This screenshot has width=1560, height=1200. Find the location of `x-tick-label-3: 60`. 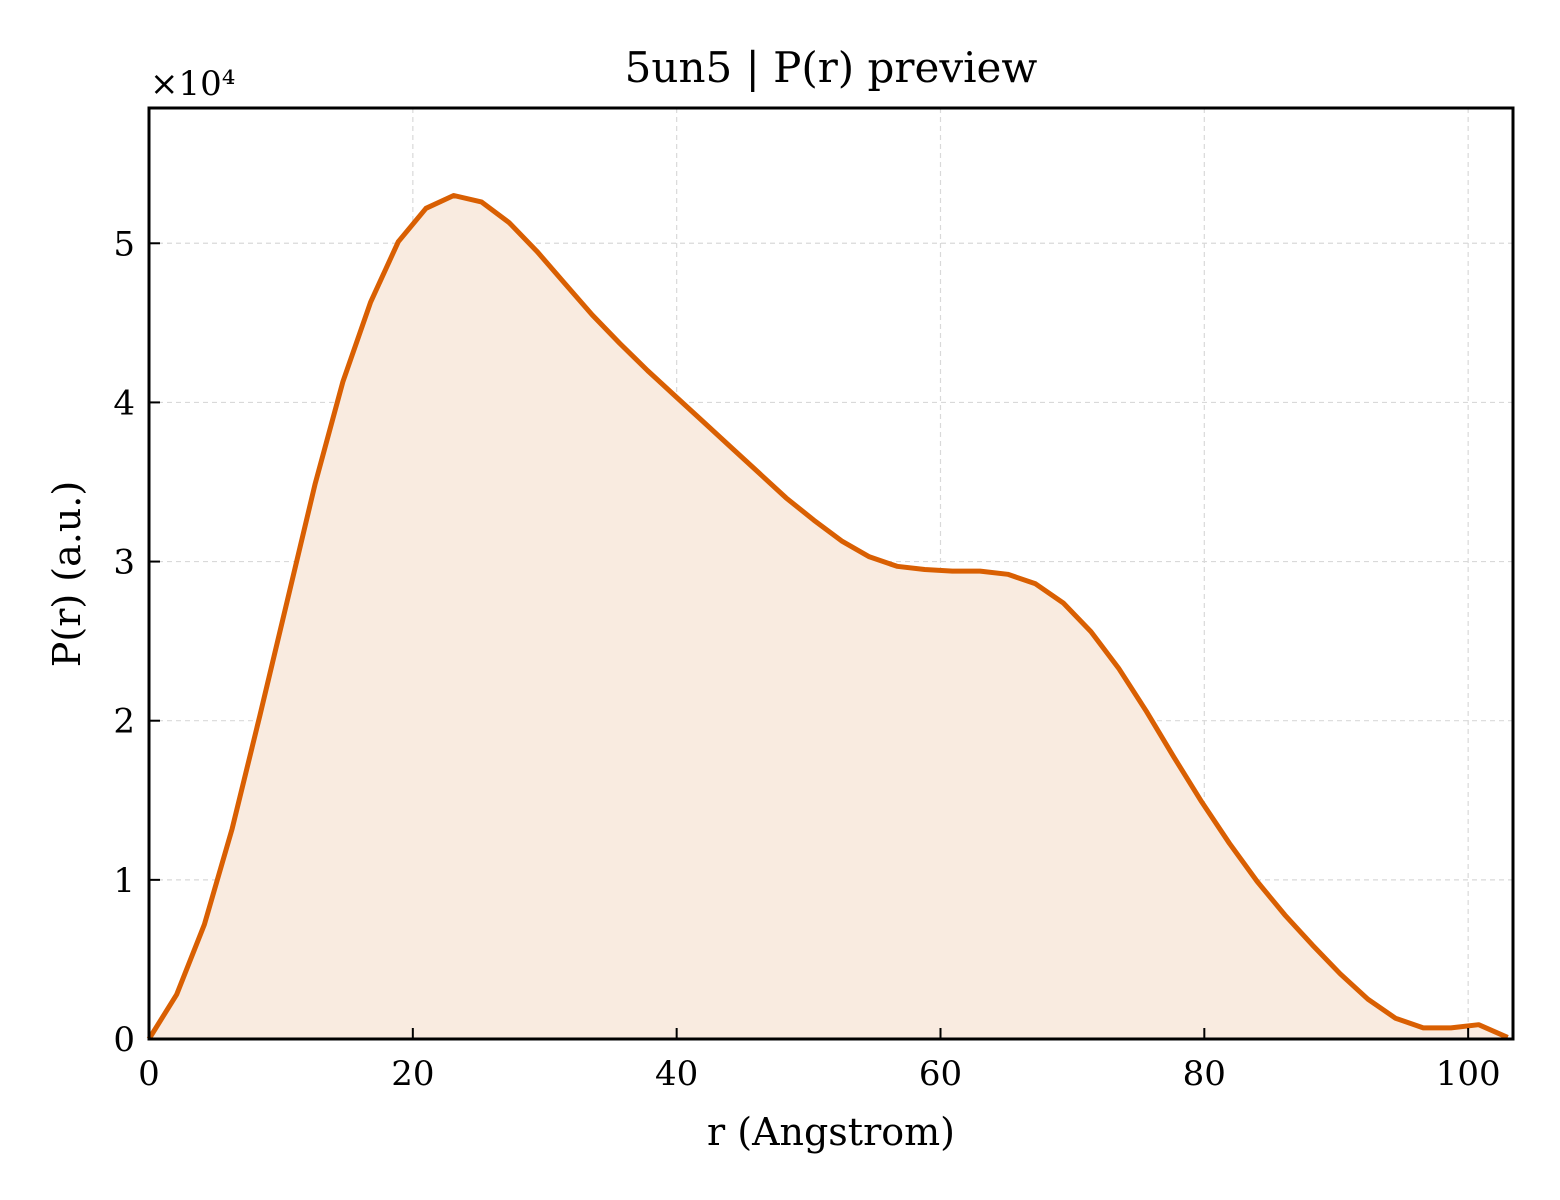

x-tick-label-3: 60 is located at coordinates (940, 1074).